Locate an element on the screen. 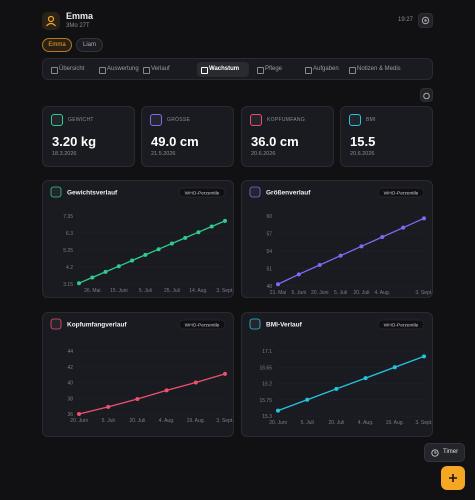  nav-label: Übersicht is located at coordinates (72, 69).